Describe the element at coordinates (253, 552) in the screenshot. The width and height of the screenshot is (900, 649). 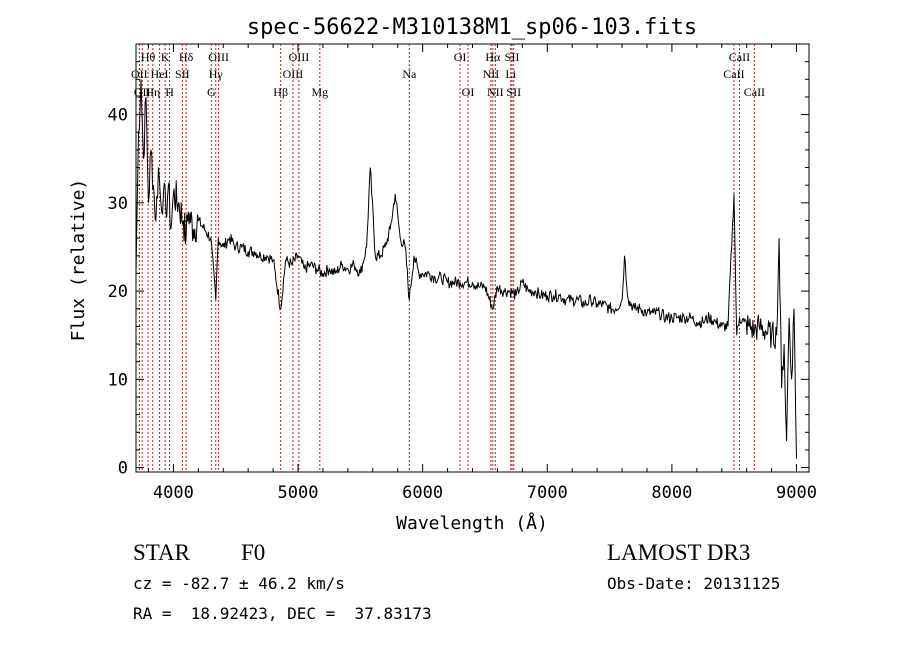
I see `object-subclass: F0` at that location.